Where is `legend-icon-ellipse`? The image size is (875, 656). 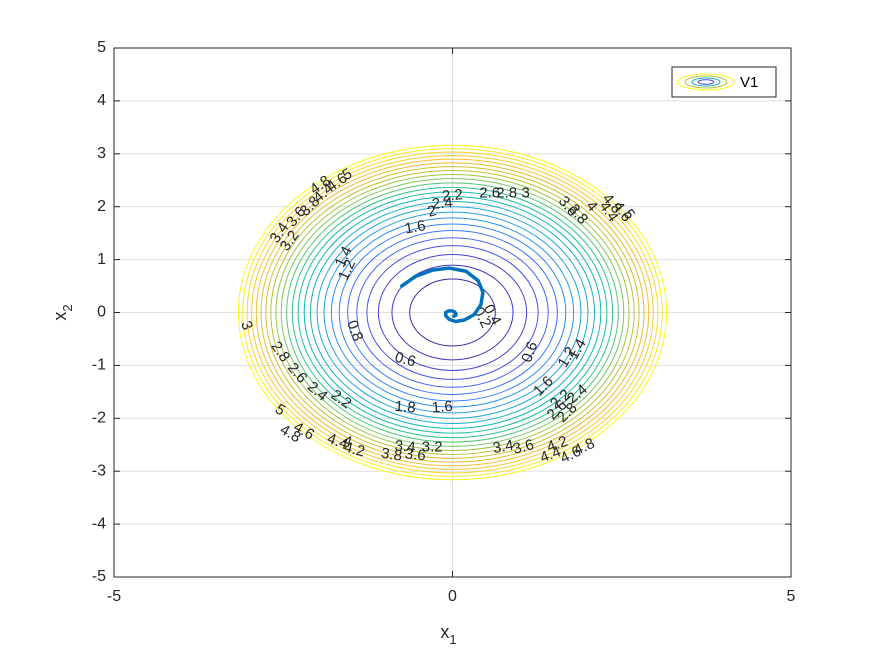
legend-icon-ellipse is located at coordinates (706, 82).